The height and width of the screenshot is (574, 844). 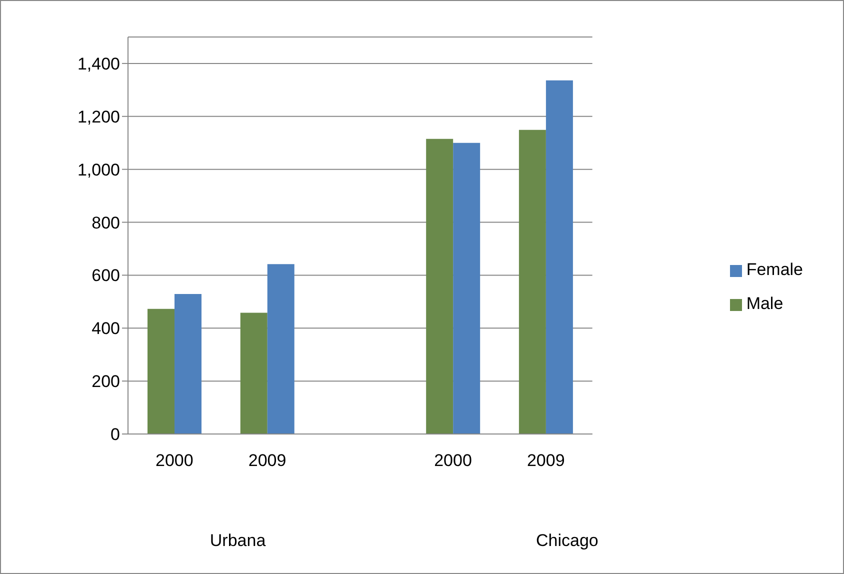 I want to click on y-tick-label: 400, so click(x=106, y=328).